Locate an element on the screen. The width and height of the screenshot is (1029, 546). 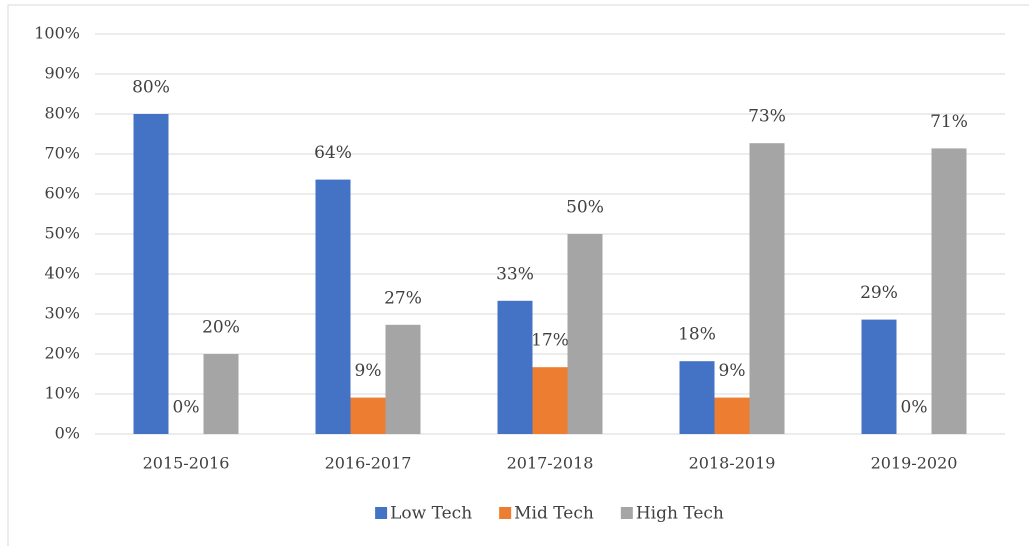
data-label: 64% is located at coordinates (333, 153).